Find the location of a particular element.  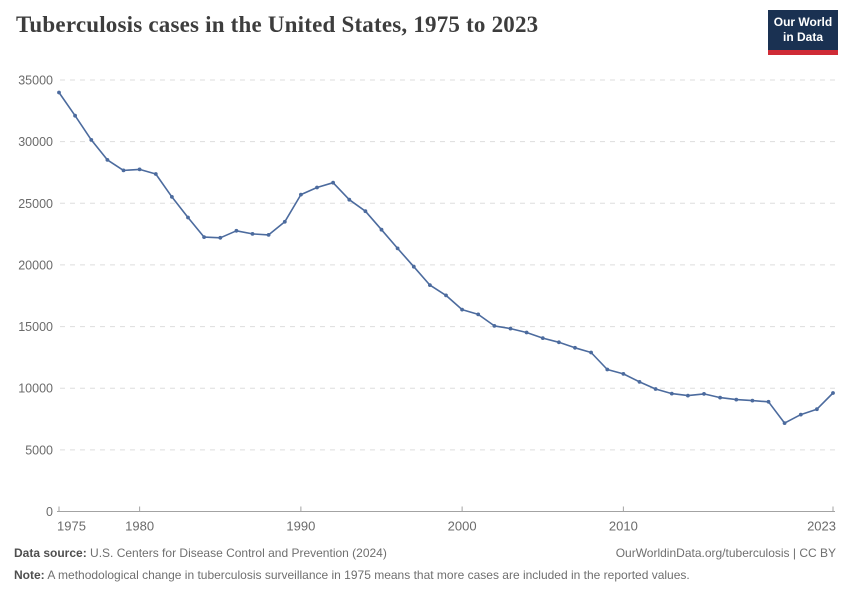

owid-logo: Our World in Data is located at coordinates (803, 32).